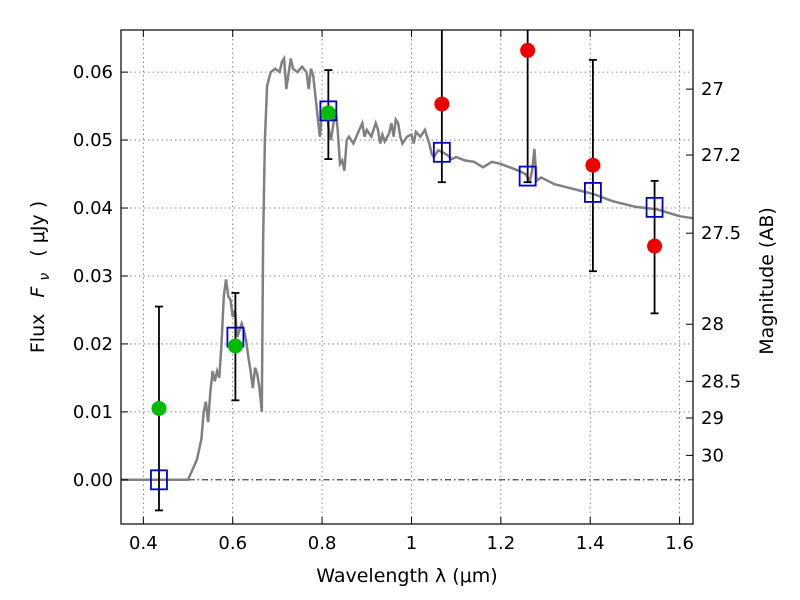  I want to click on y-tick-label: 0.00, so click(93, 480).